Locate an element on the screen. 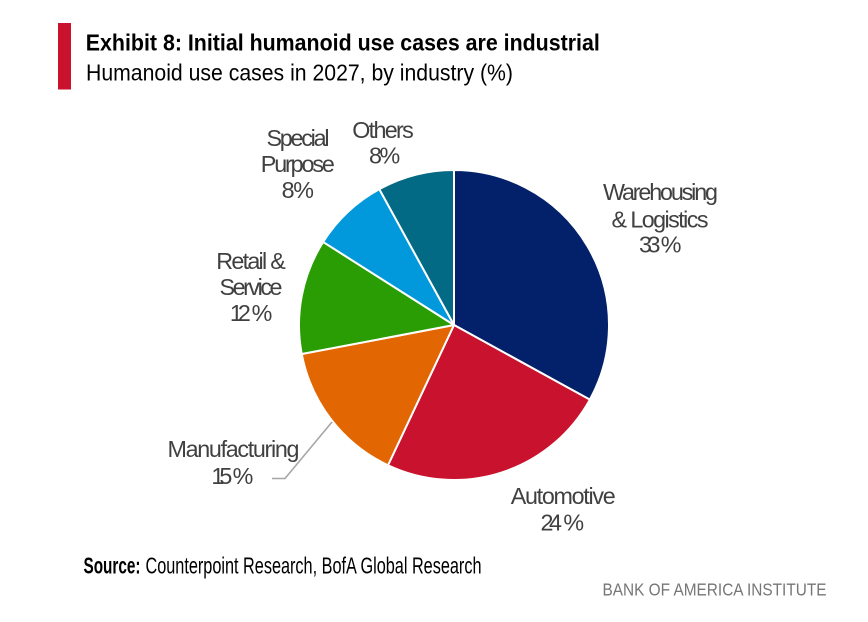 The height and width of the screenshot is (622, 868). svg-text: Automotive is located at coordinates (563, 496).